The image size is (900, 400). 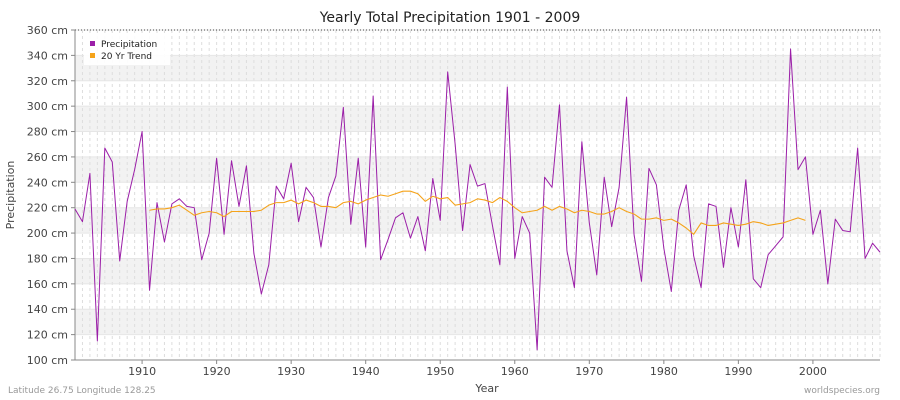 What do you see at coordinates (440, 371) in the screenshot?
I see `x-tick-label: 1950` at bounding box center [440, 371].